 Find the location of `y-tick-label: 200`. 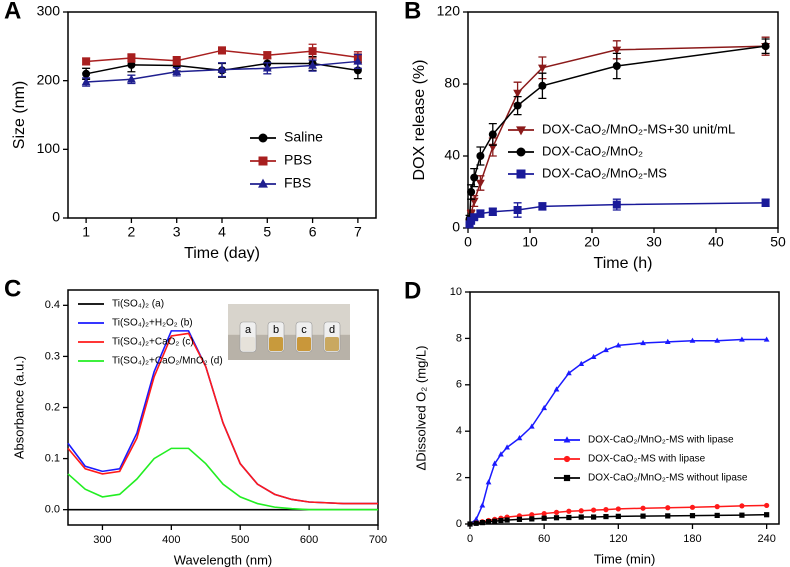

y-tick-label: 200 is located at coordinates (49, 79).